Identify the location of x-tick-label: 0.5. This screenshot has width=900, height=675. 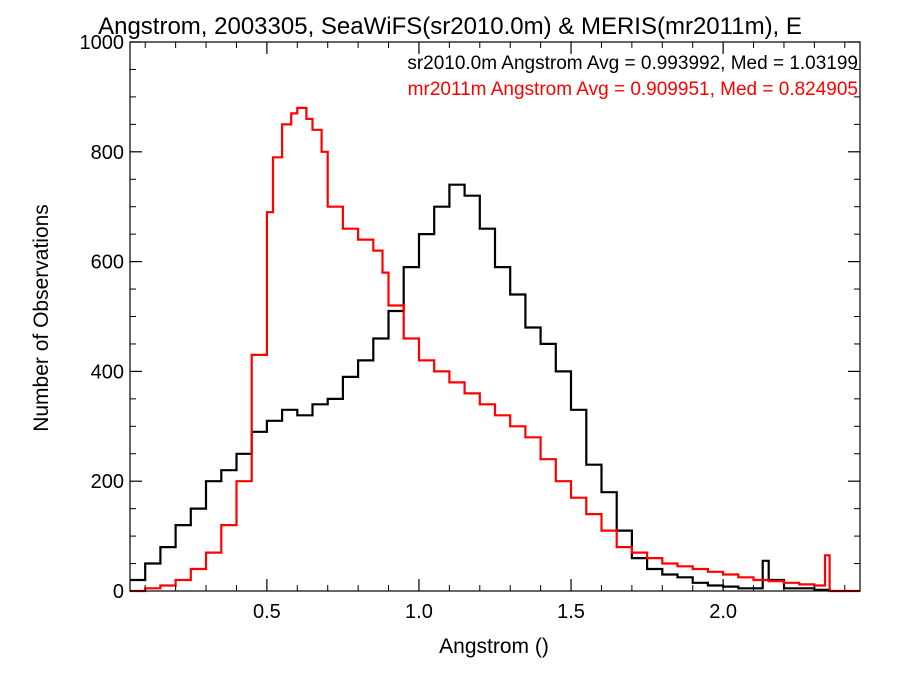
(267, 612).